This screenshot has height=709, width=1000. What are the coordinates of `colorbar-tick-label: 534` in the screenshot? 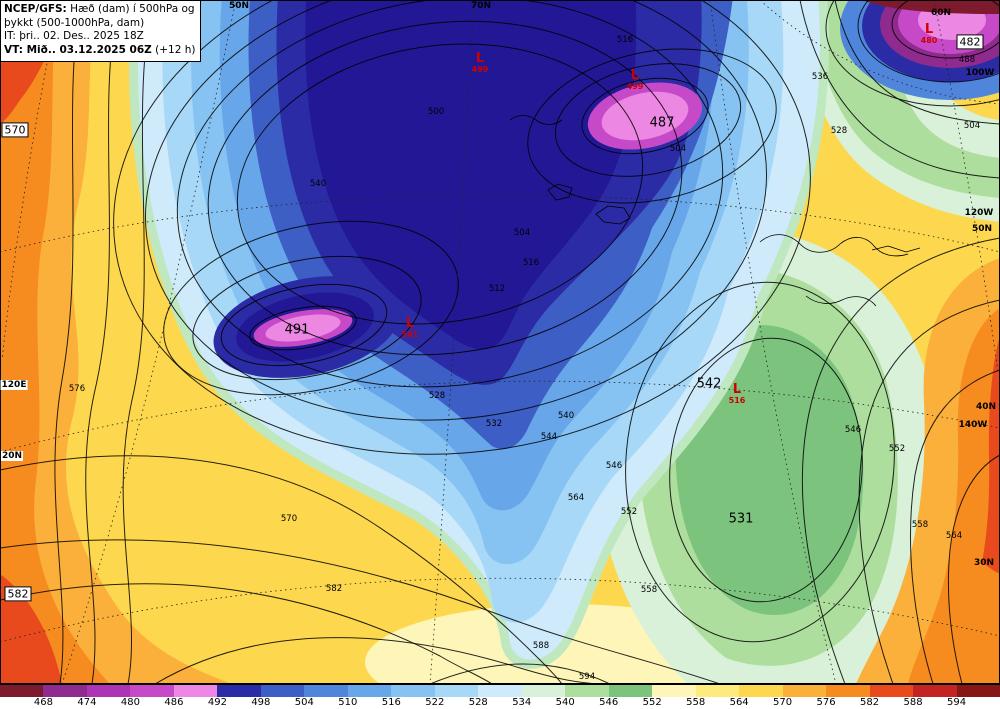 It's located at (522, 702).